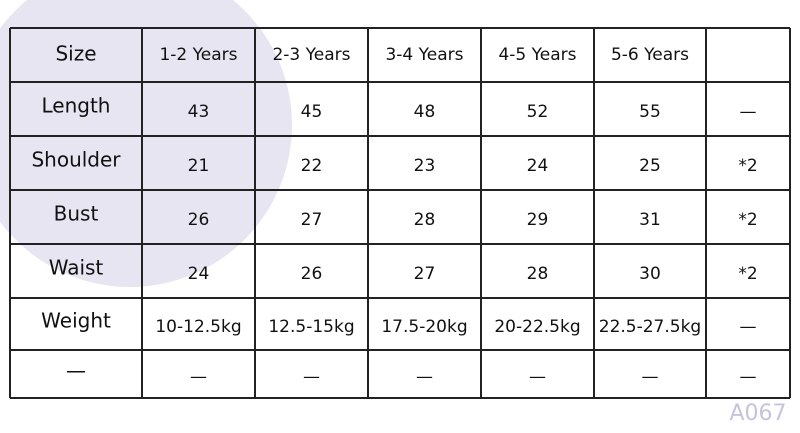  I want to click on row-label: Length, so click(76, 106).